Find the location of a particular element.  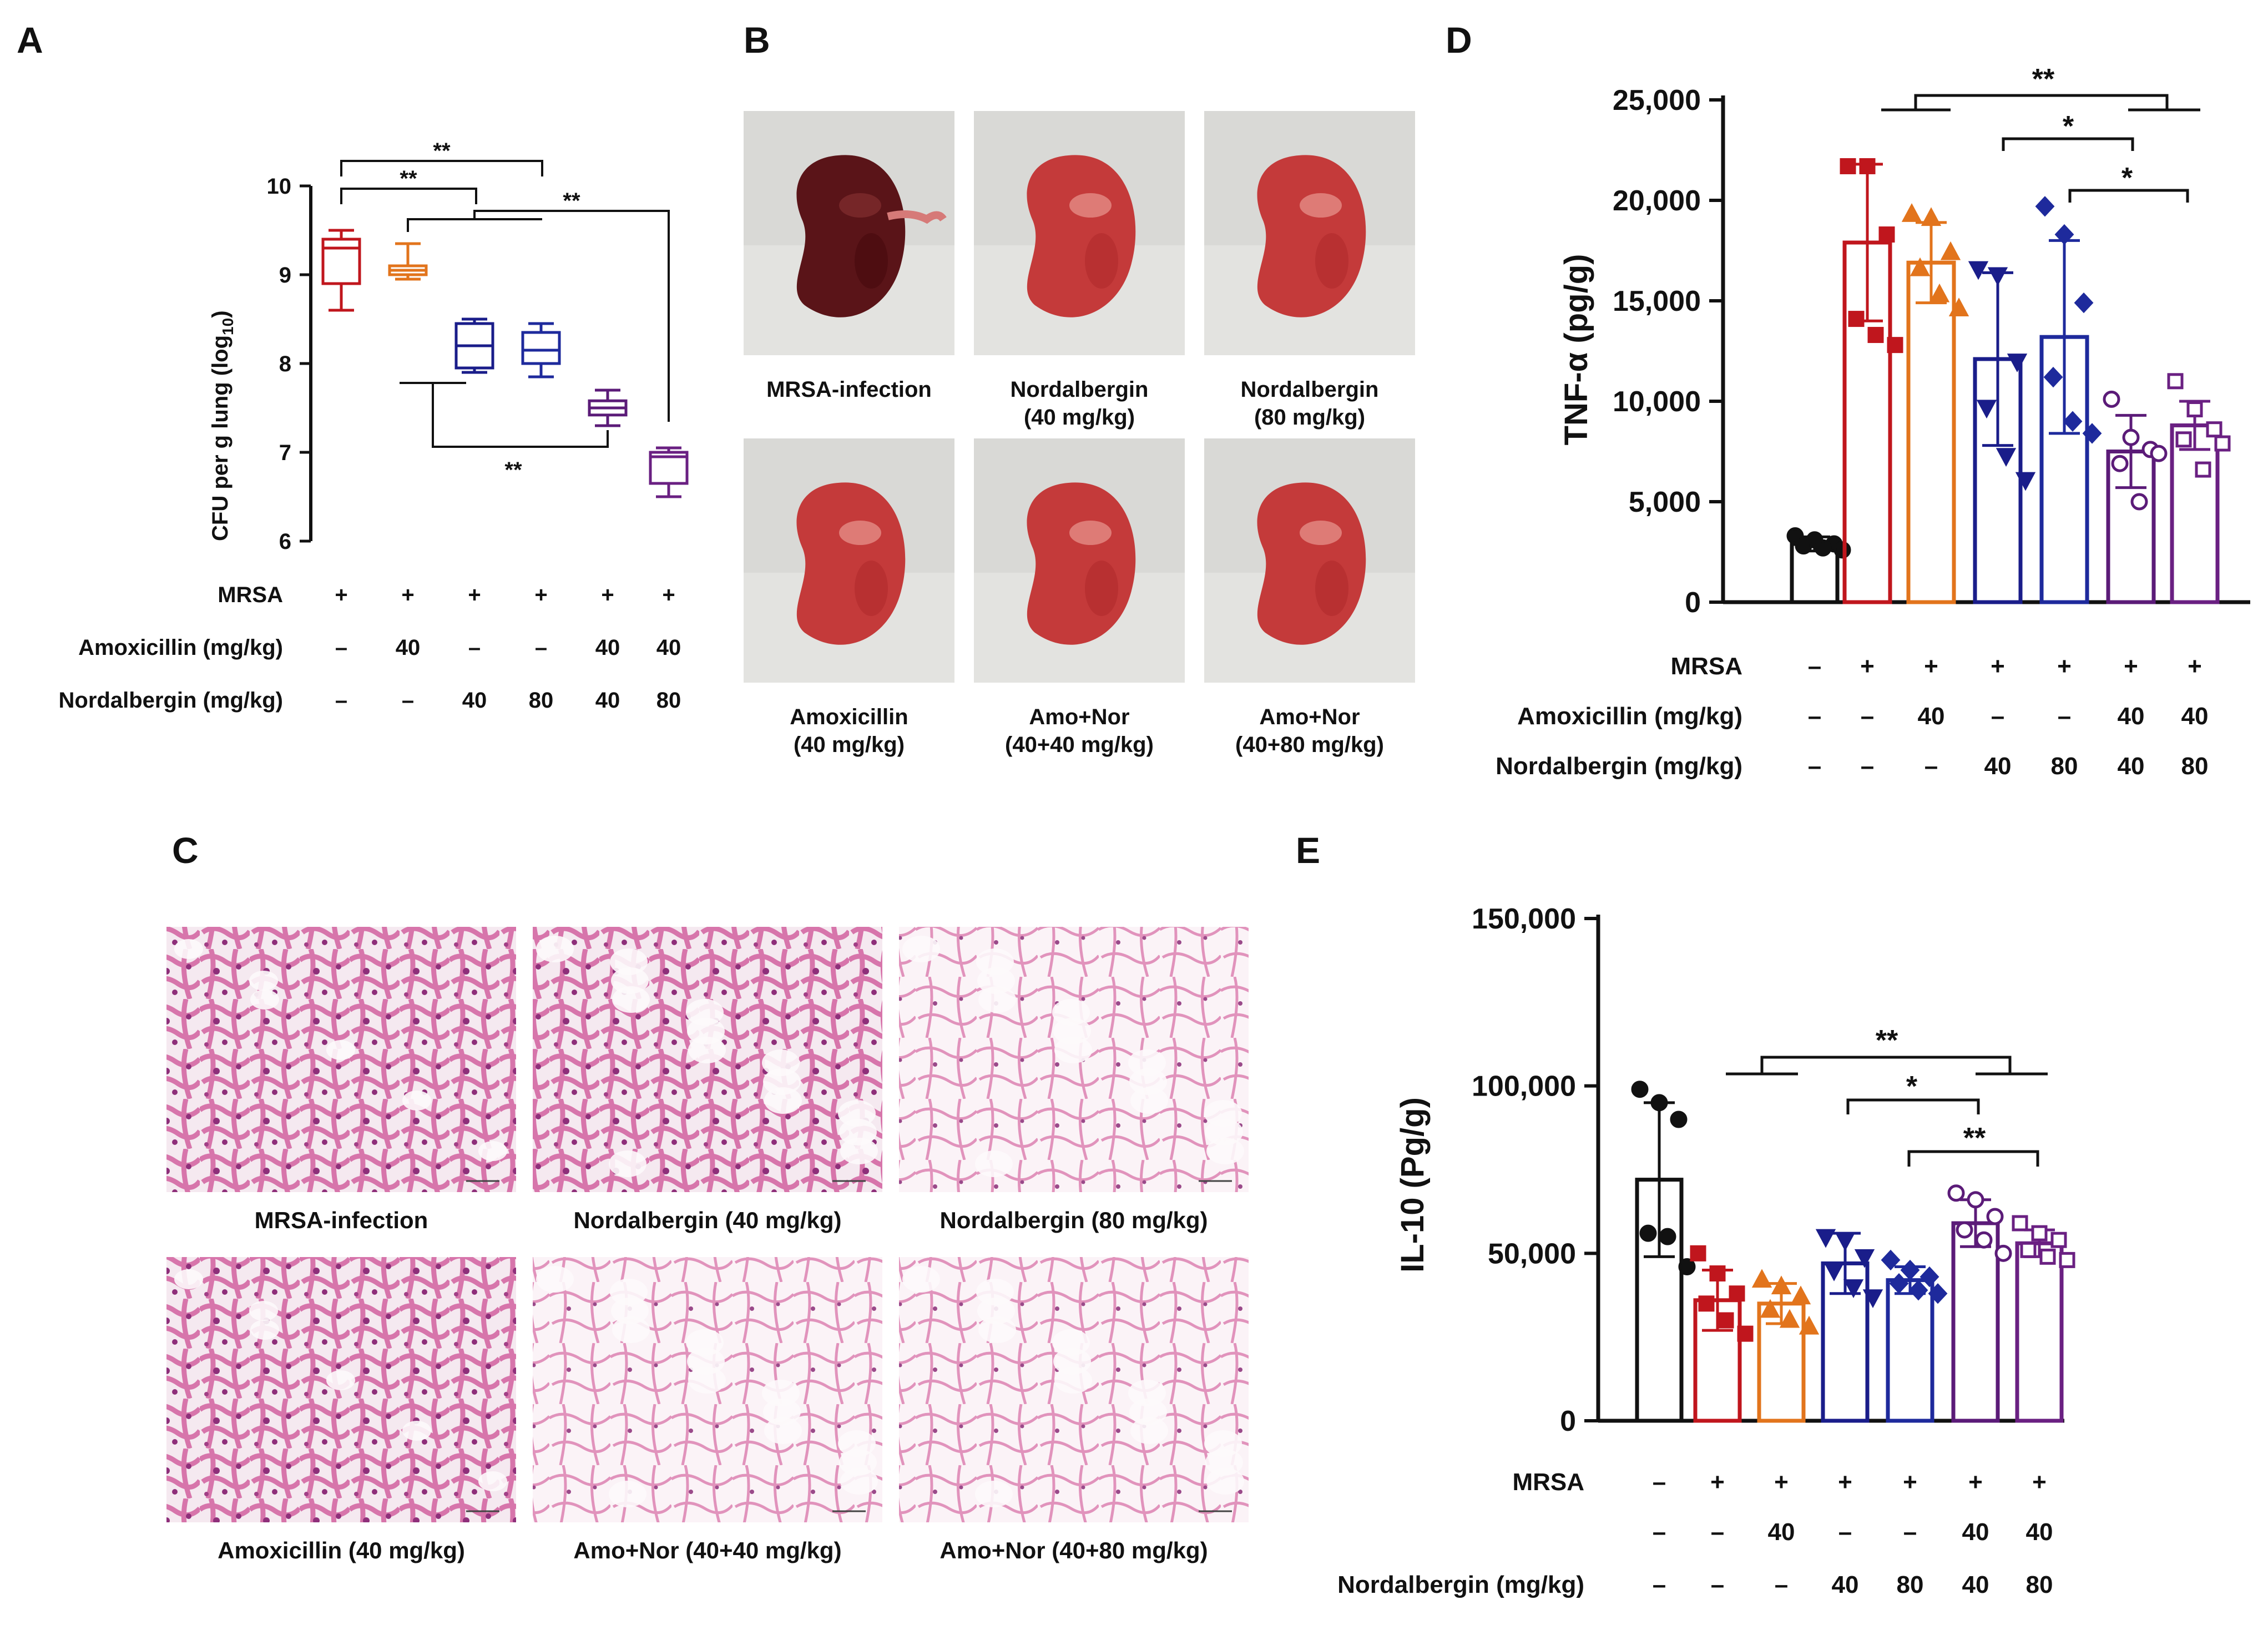

panel-b-caption-line1: Amoxicillin is located at coordinates (849, 717).